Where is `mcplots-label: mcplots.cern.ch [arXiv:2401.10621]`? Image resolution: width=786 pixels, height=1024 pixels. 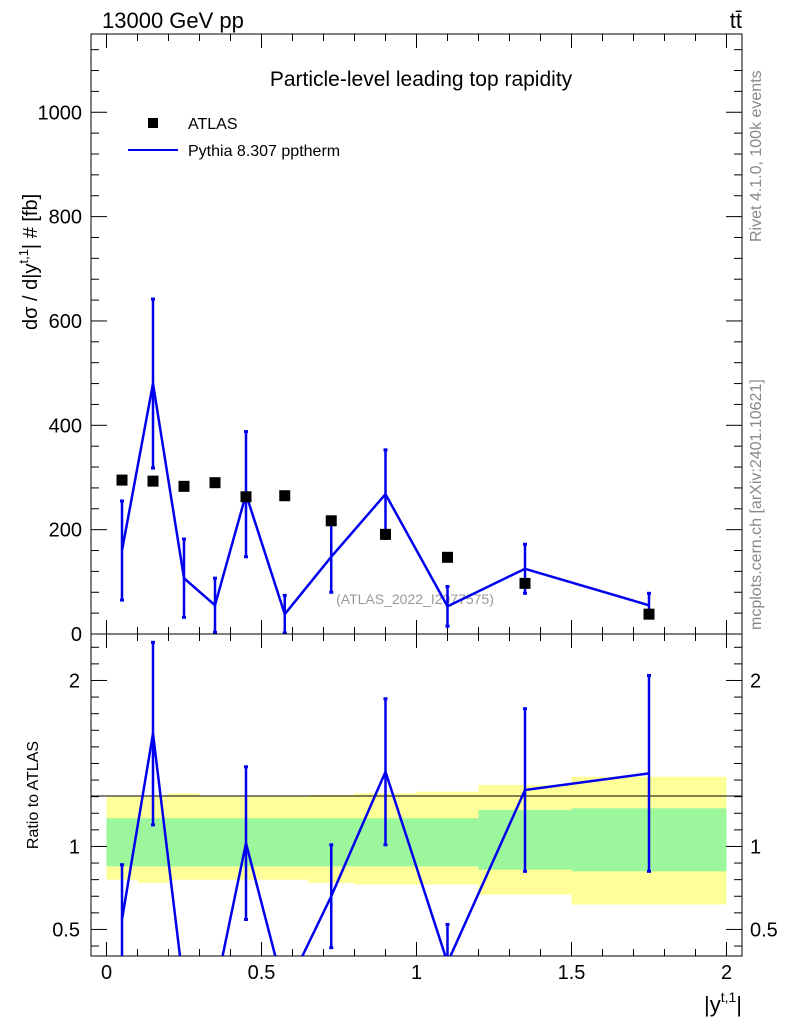 mcplots-label: mcplots.cern.ch [arXiv:2401.10621] is located at coordinates (756, 504).